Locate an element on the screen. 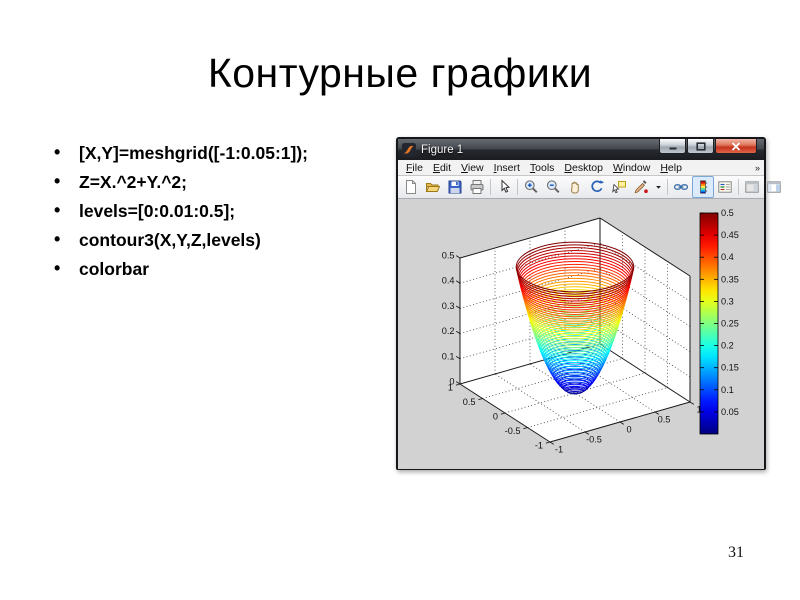 The image size is (800, 600). zoom-out-button is located at coordinates (553, 187).